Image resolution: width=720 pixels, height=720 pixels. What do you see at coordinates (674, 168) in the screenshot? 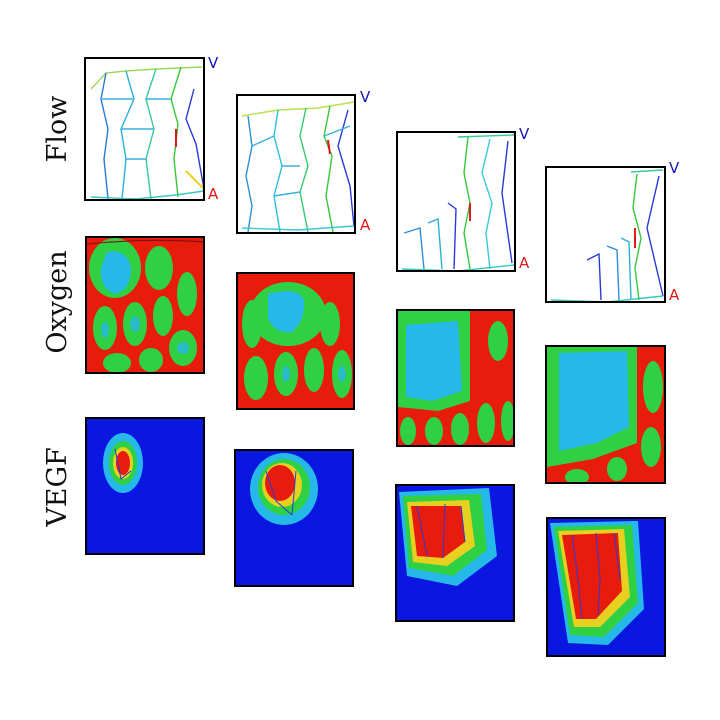
I see `flow-4-vein-marker: V` at bounding box center [674, 168].